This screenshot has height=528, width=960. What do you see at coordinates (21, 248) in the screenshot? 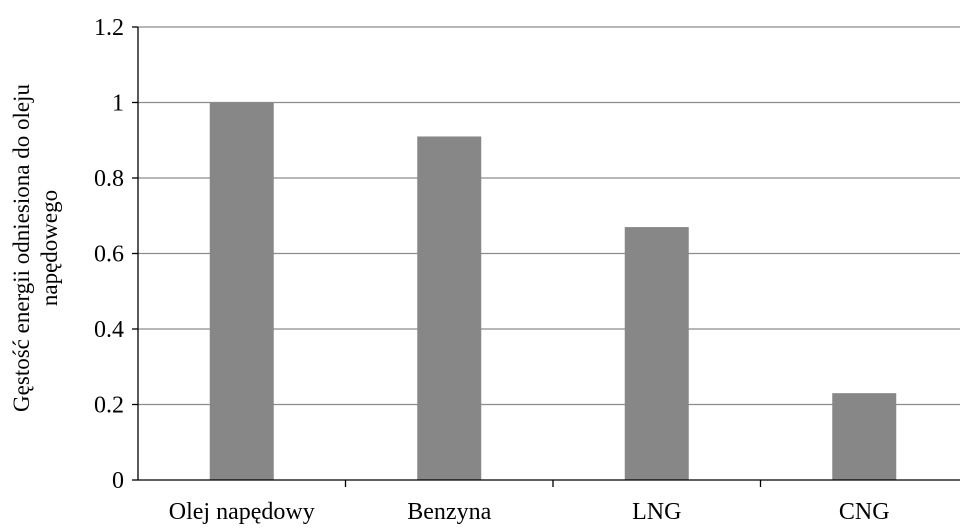
I see `y-axis-label-line-1: Gęstość energii odniesiona do oleju` at bounding box center [21, 248].